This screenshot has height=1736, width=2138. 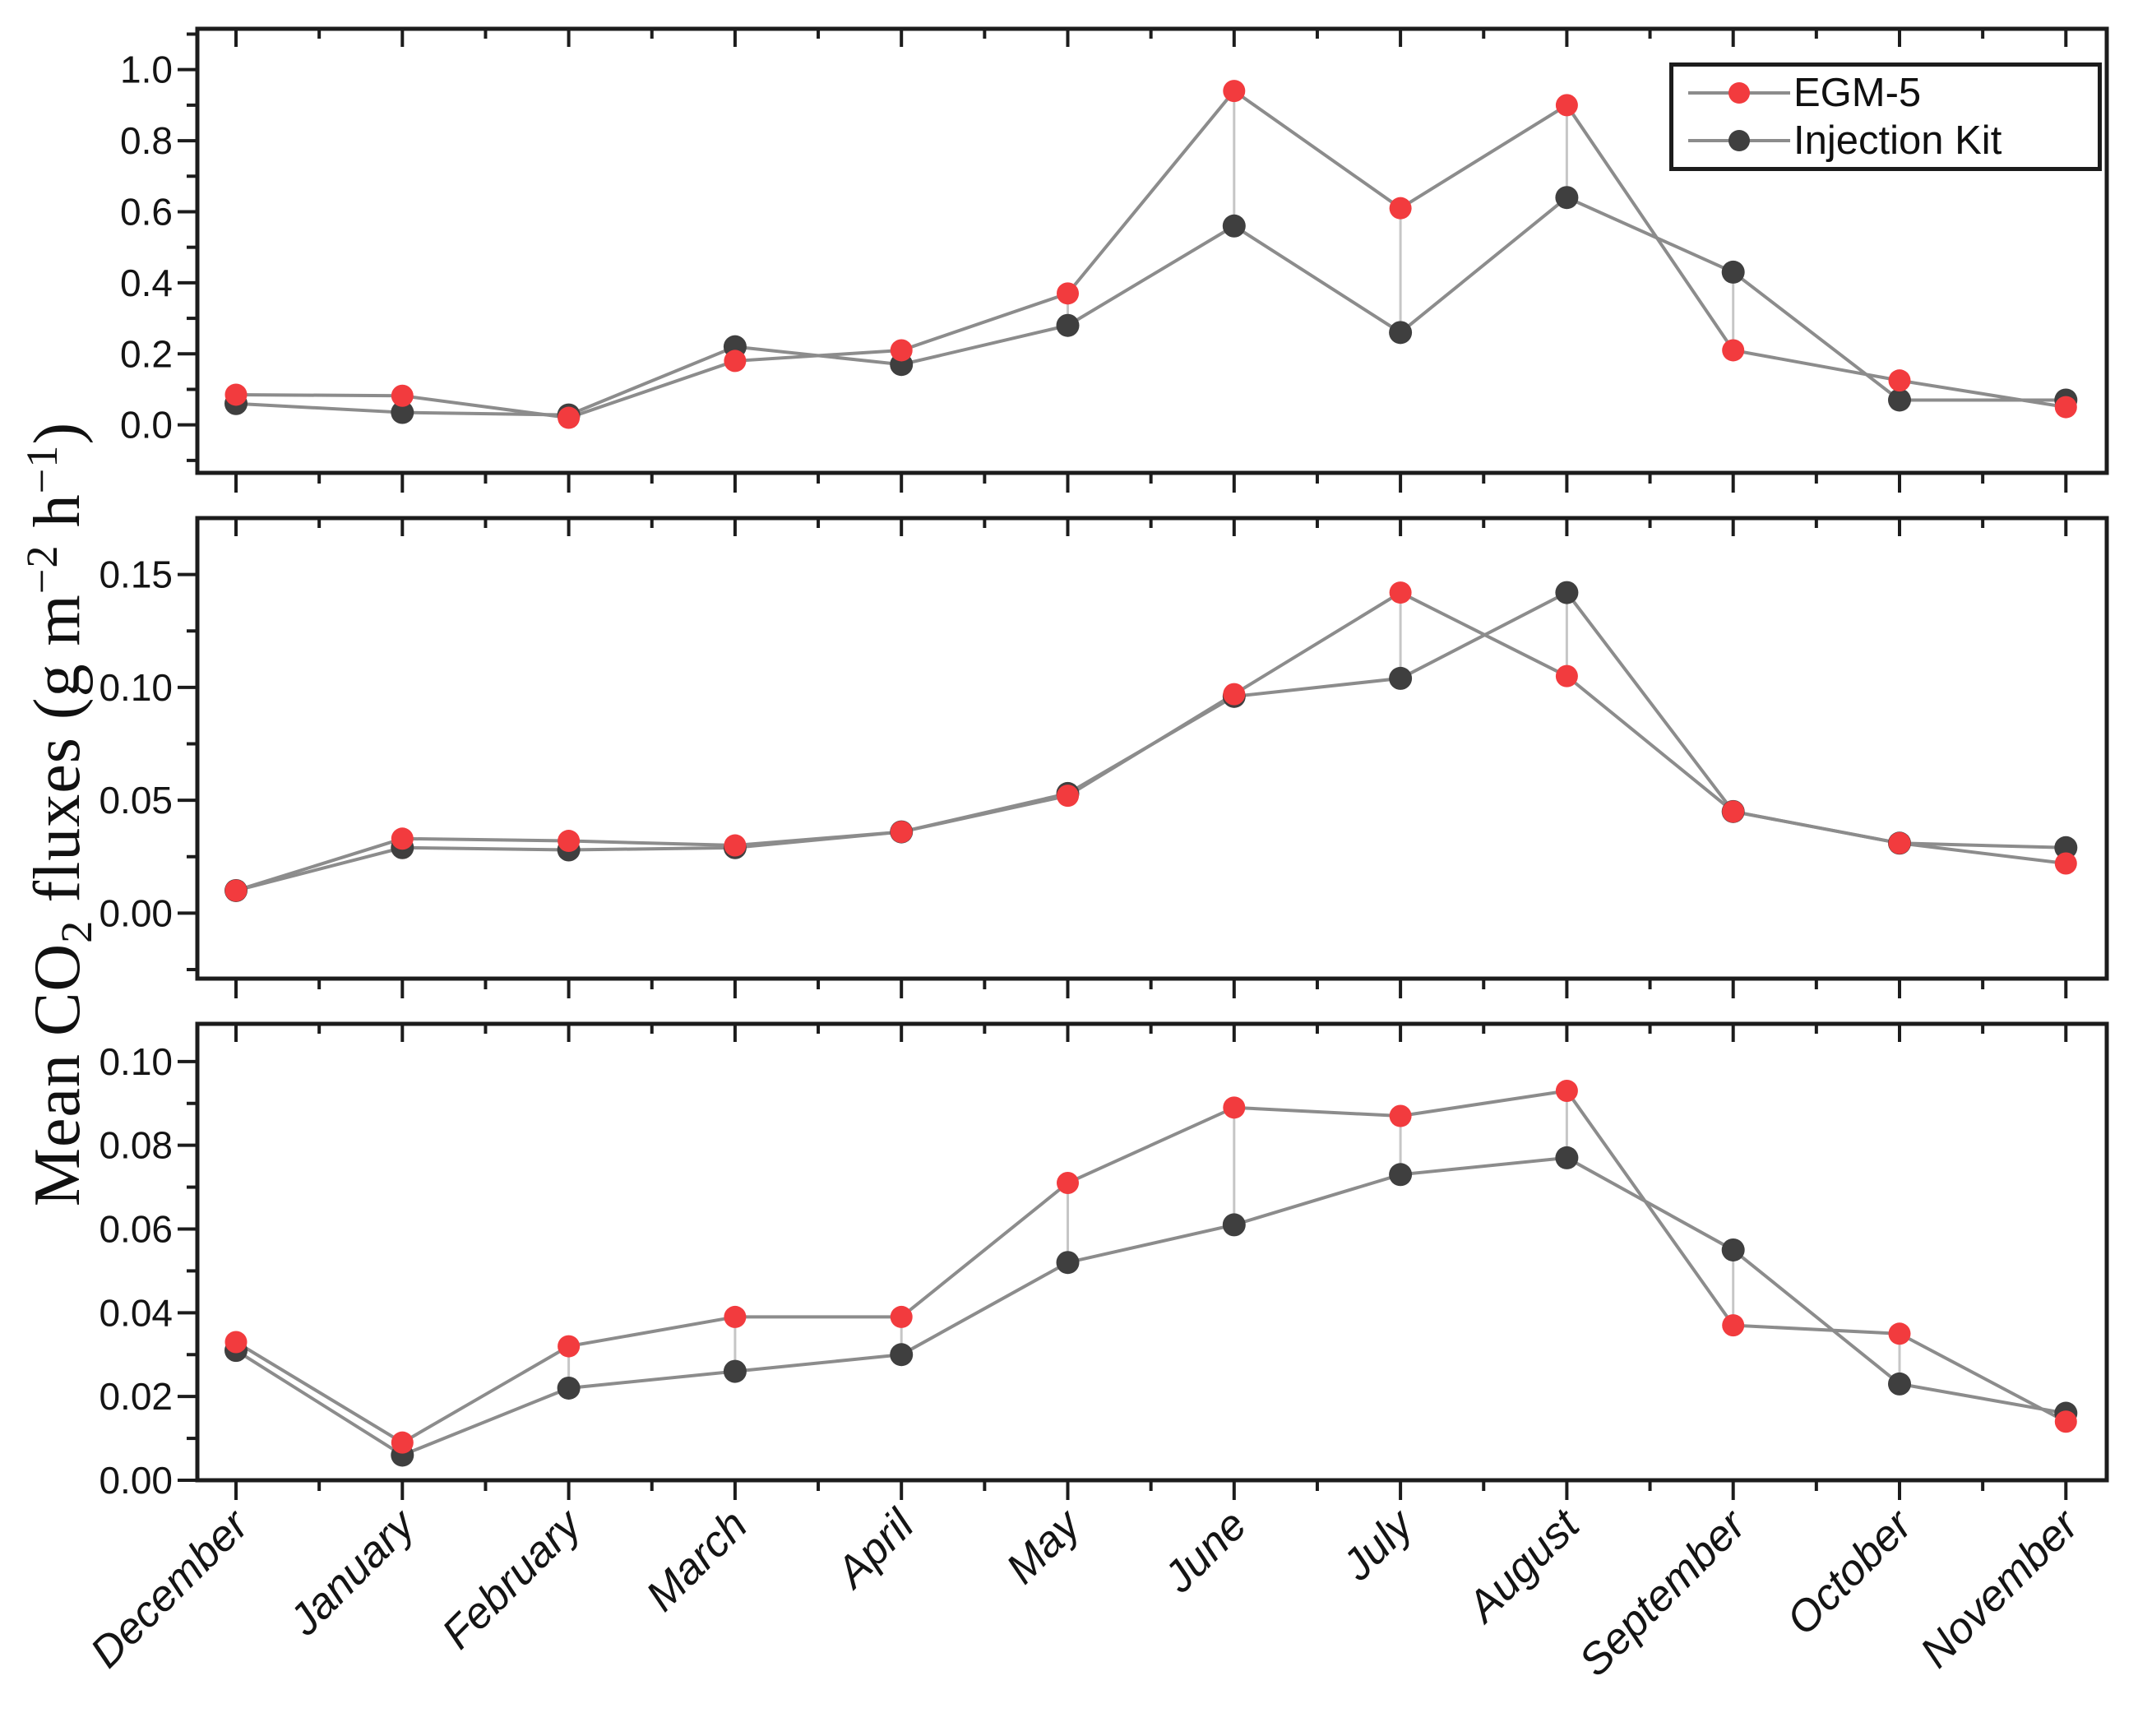 What do you see at coordinates (2000, 1588) in the screenshot?
I see `x-tick-label-month: November` at bounding box center [2000, 1588].